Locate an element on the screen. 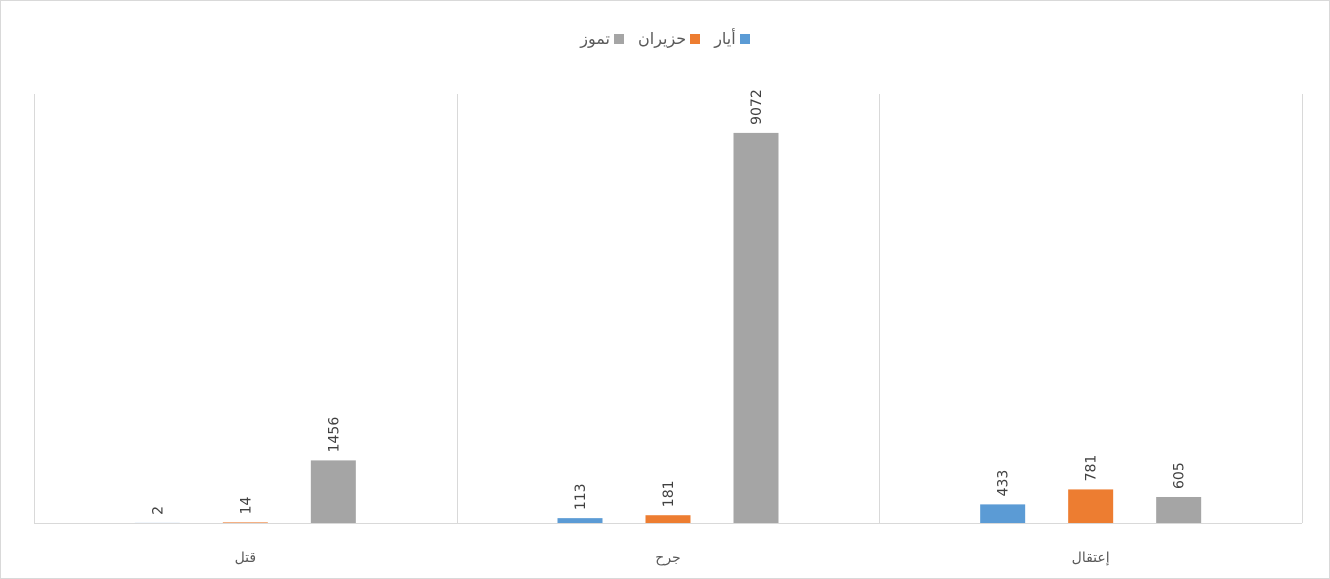 The width and height of the screenshot is (1330, 579). data-label: 605 is located at coordinates (1180, 475).